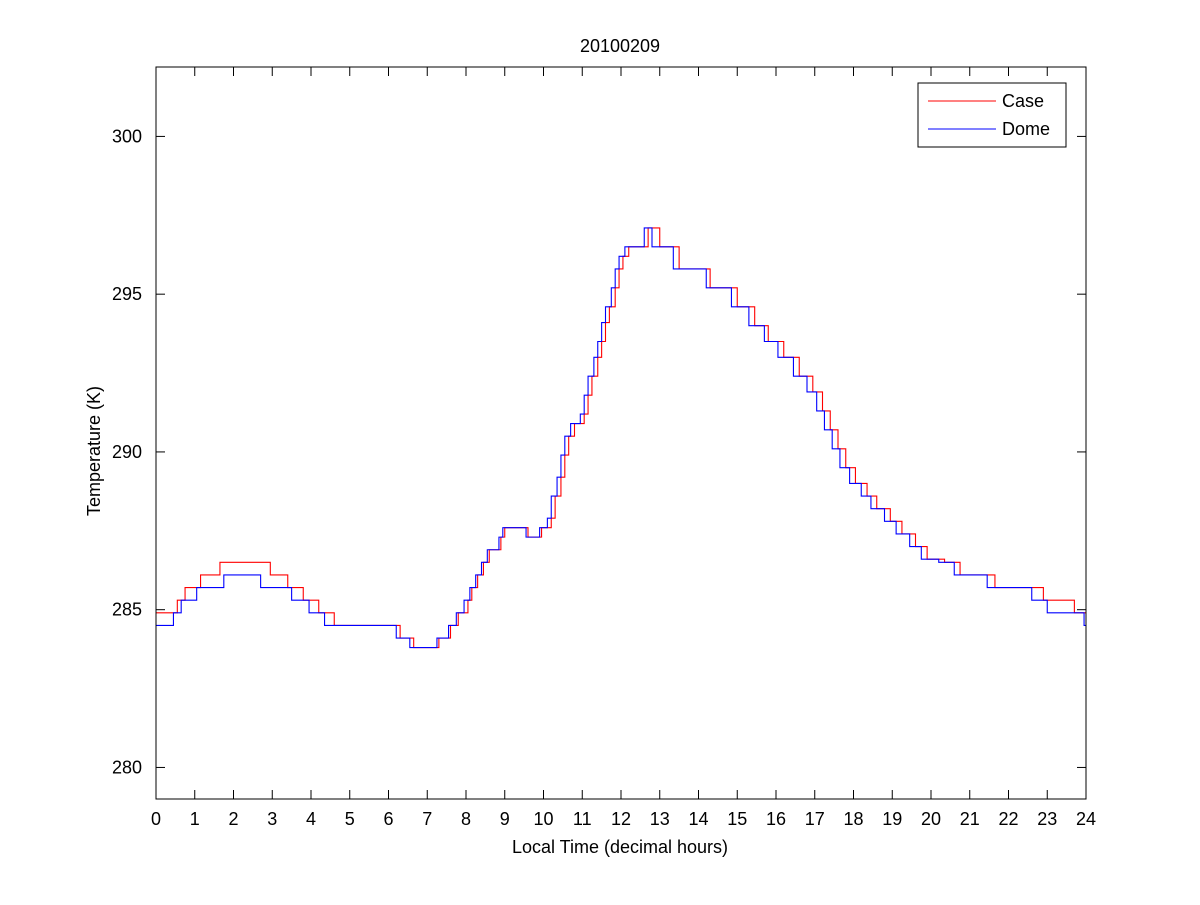 This screenshot has width=1200, height=905. Describe the element at coordinates (195, 819) in the screenshot. I see `x-tick-label: 1` at that location.